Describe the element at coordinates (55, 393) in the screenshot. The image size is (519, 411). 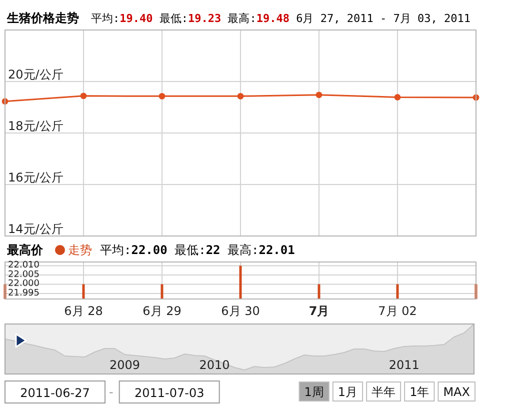
I see `text: 2011-06-27` at that location.